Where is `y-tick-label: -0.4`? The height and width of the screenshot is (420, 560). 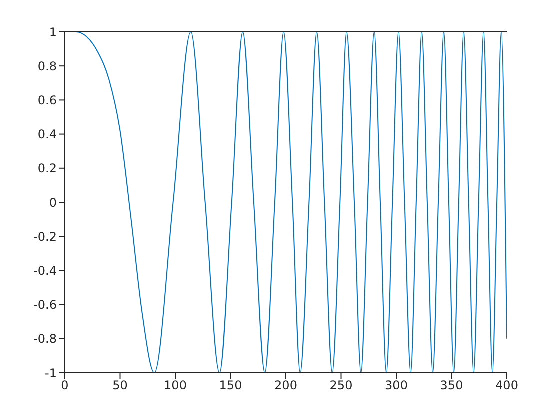 y-tick-label: -0.4 is located at coordinates (45, 271).